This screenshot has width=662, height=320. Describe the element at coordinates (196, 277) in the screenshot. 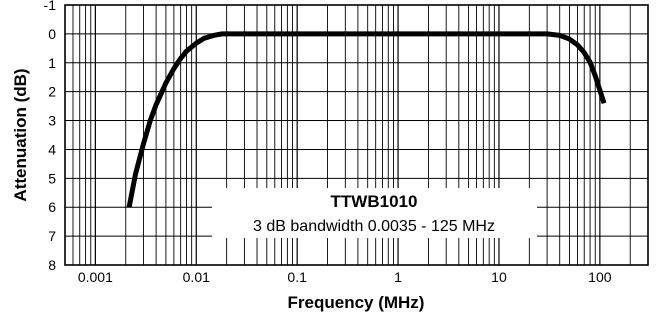

I see `x-tick-label: 0.01` at that location.